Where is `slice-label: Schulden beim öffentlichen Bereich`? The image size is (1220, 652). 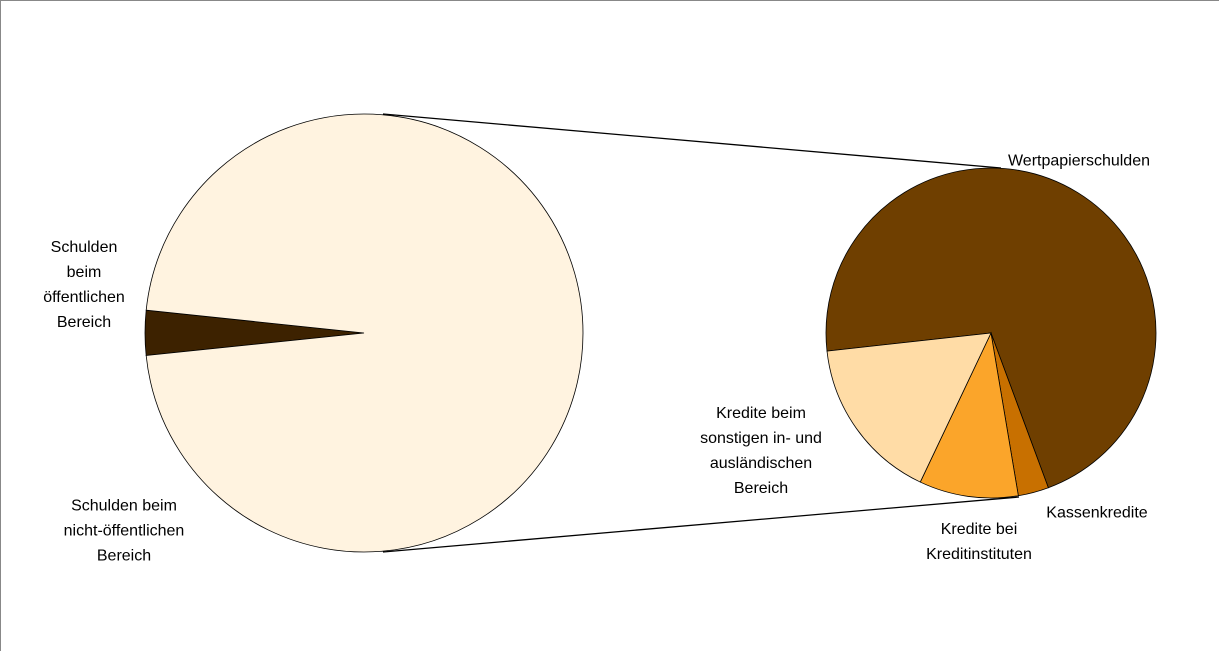
slice-label: Schulden beim öffentlichen Bereich is located at coordinates (84, 285).